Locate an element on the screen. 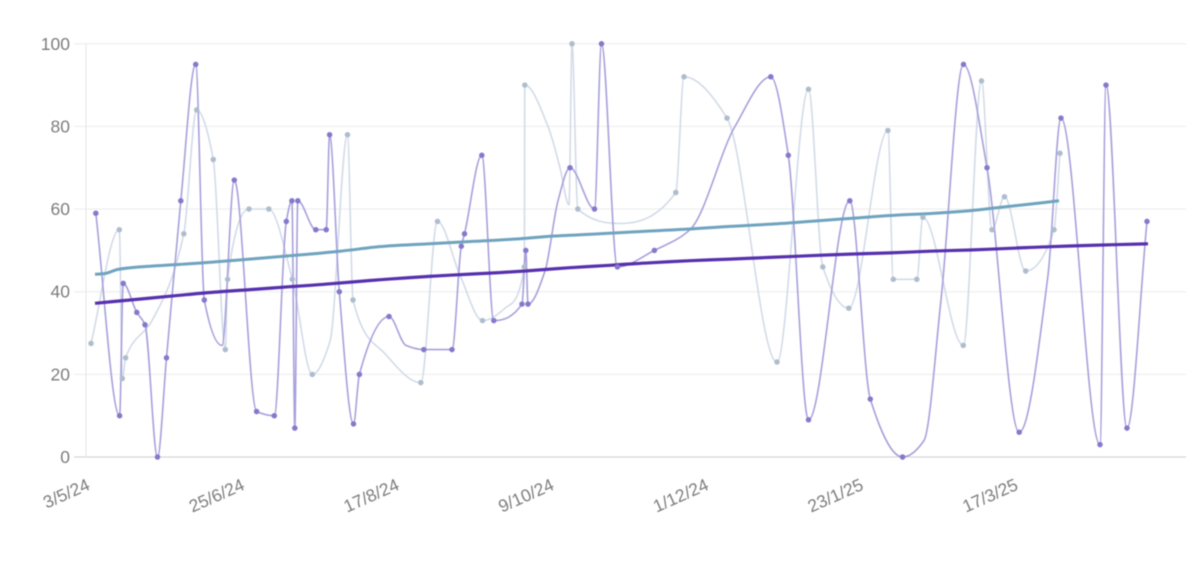 This screenshot has width=1200, height=561. svg-text: 100 is located at coordinates (55, 44).